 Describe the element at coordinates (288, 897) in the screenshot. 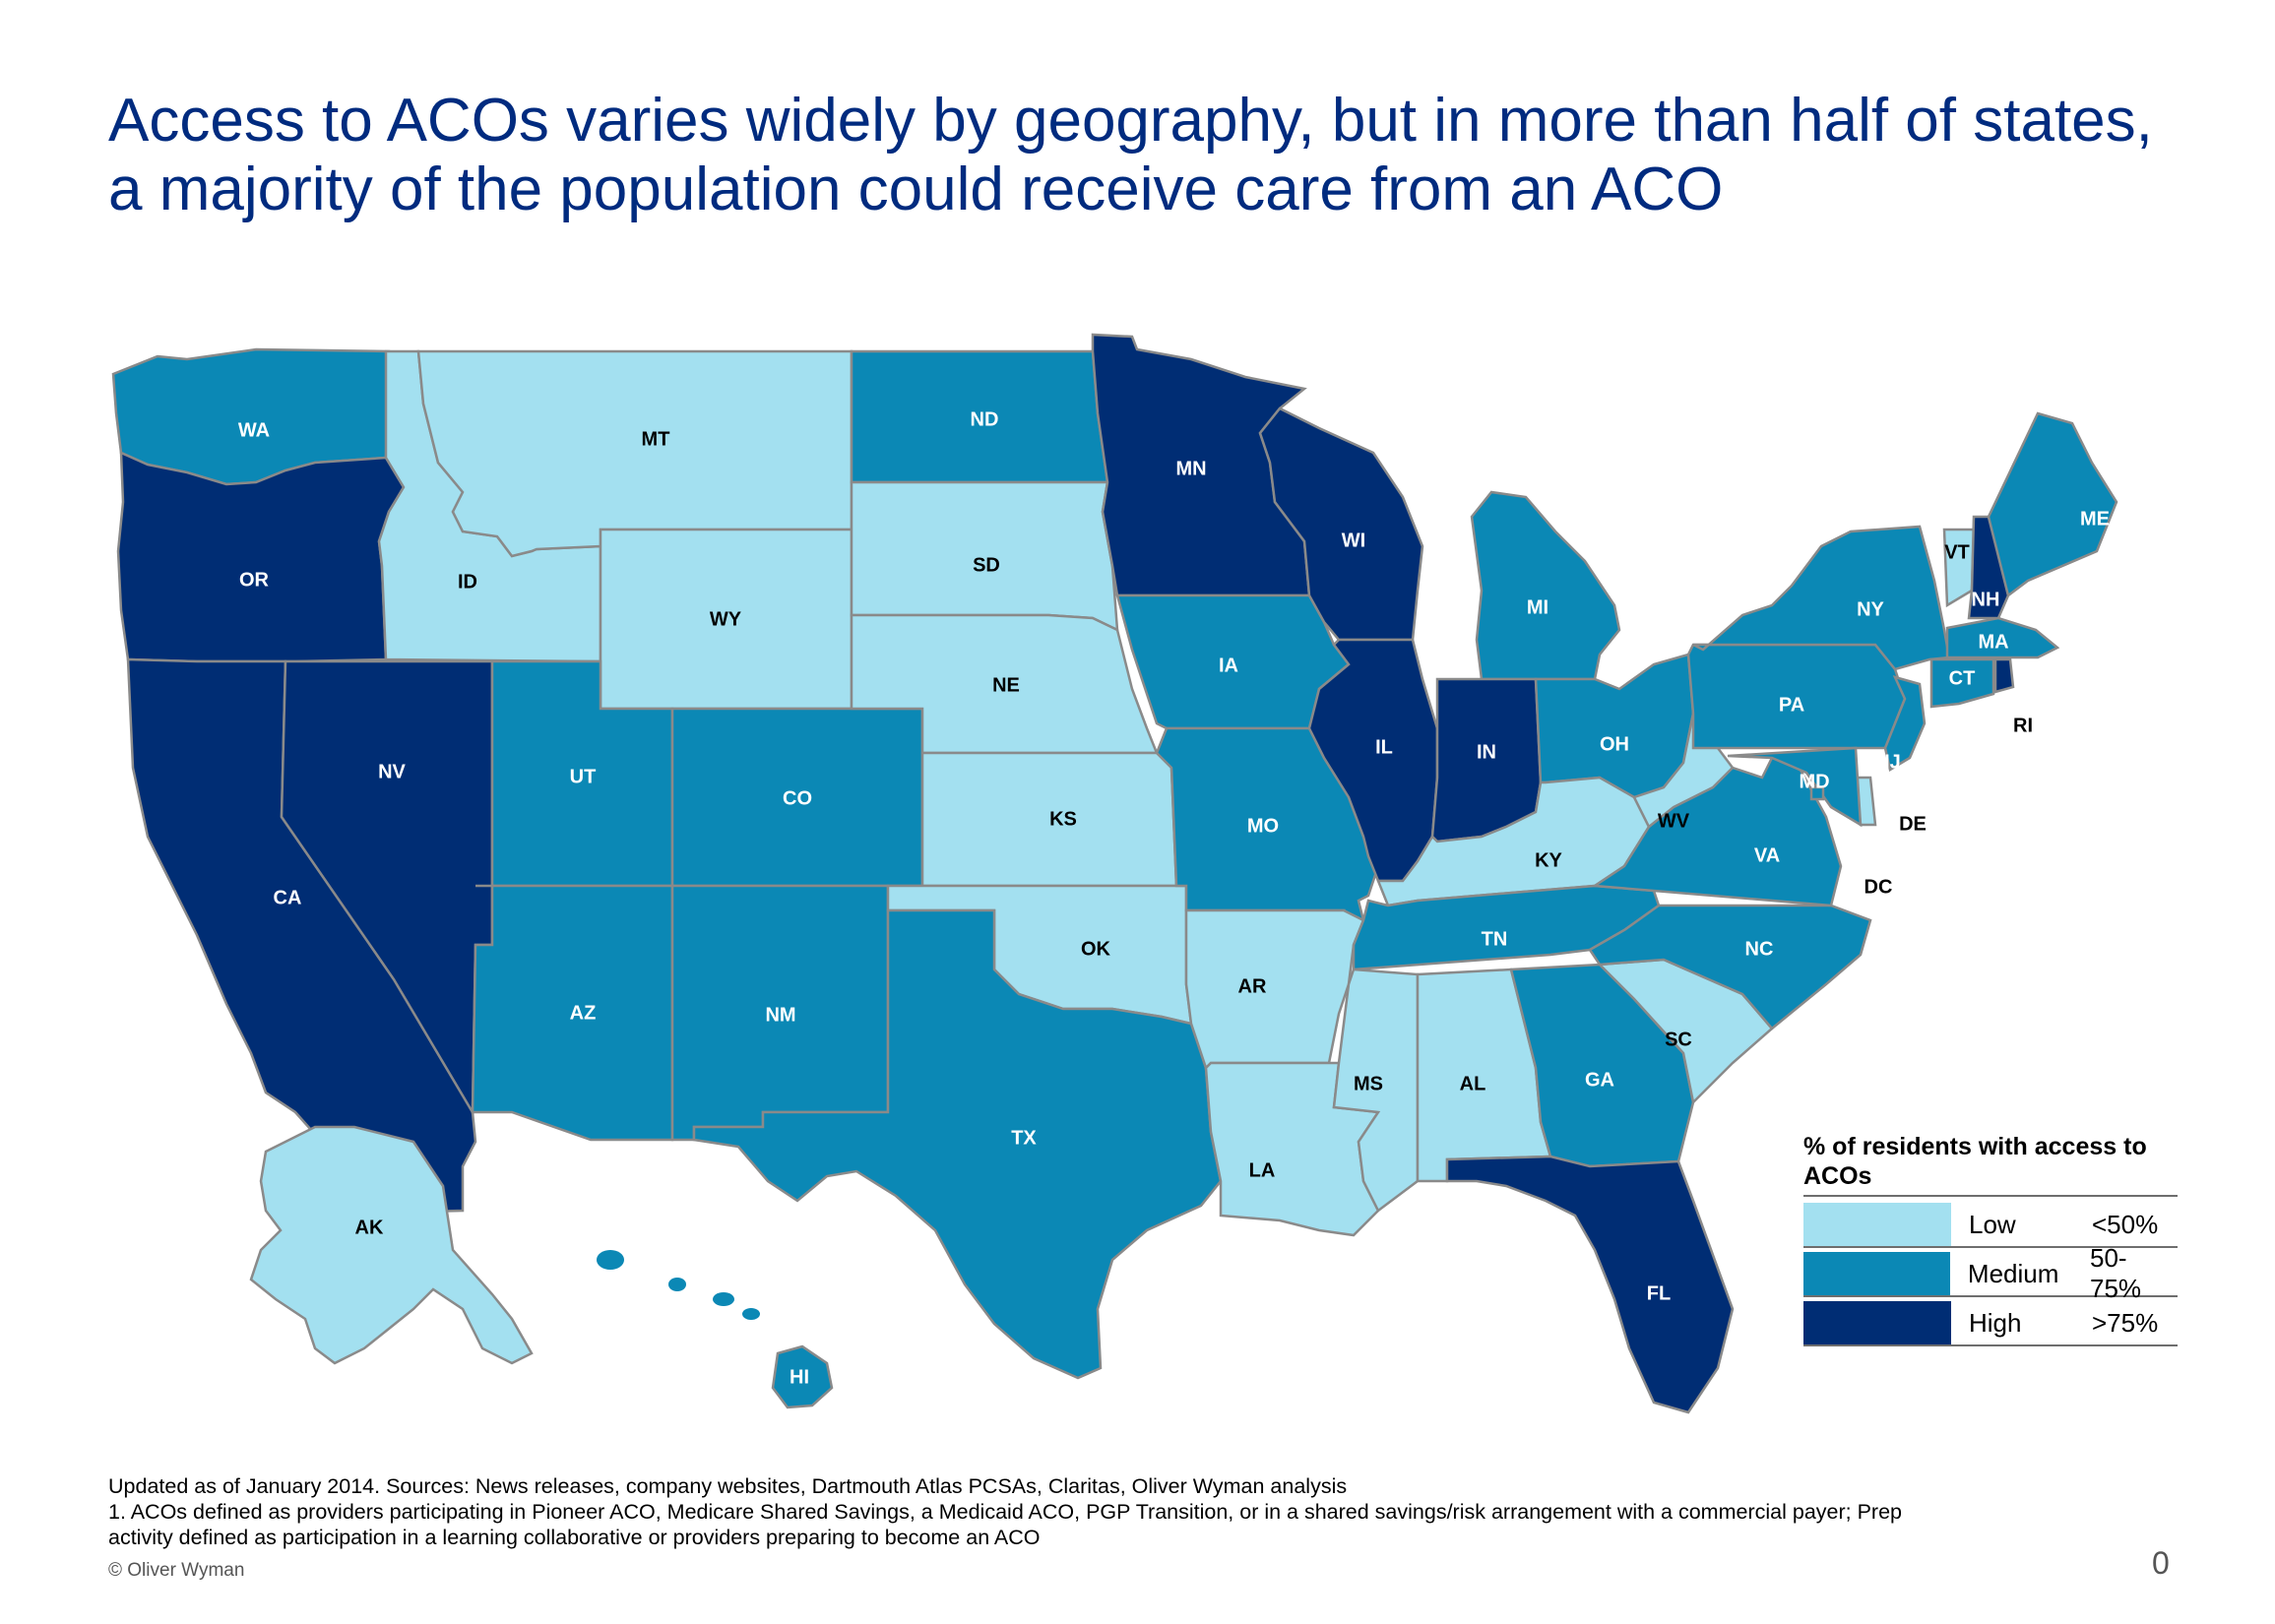

I see `state-label-ca: CA` at that location.